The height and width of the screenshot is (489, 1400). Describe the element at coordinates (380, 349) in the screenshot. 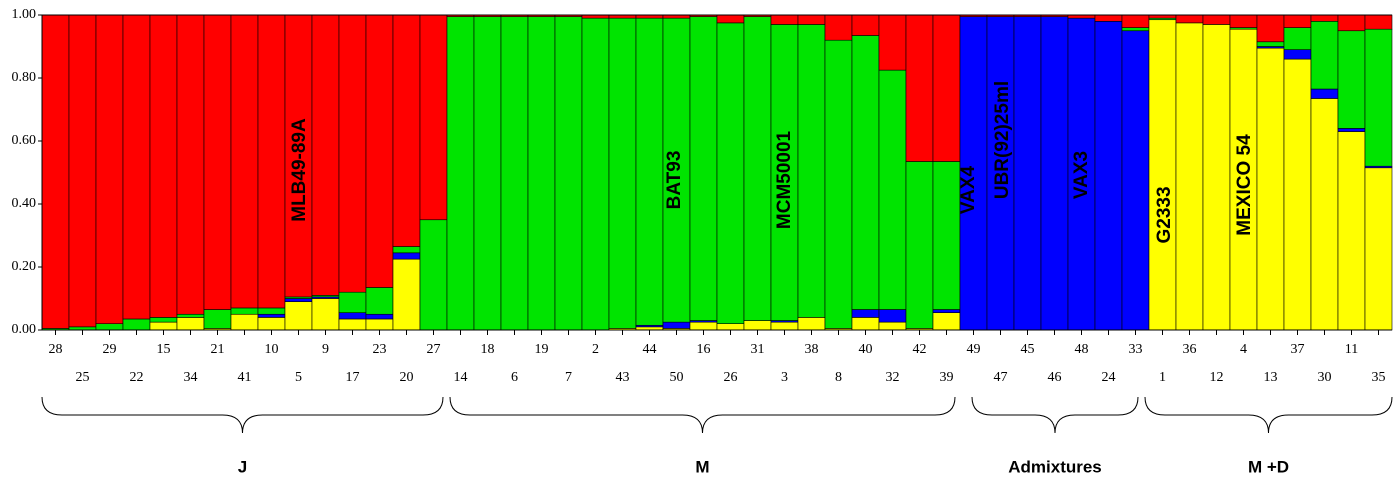

I see `x-tick-label: 23` at that location.